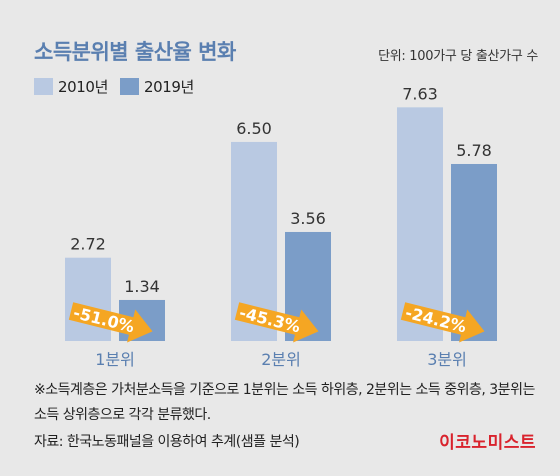 The width and height of the screenshot is (560, 476). Describe the element at coordinates (447, 359) in the screenshot. I see `category-label: 3분위` at that location.